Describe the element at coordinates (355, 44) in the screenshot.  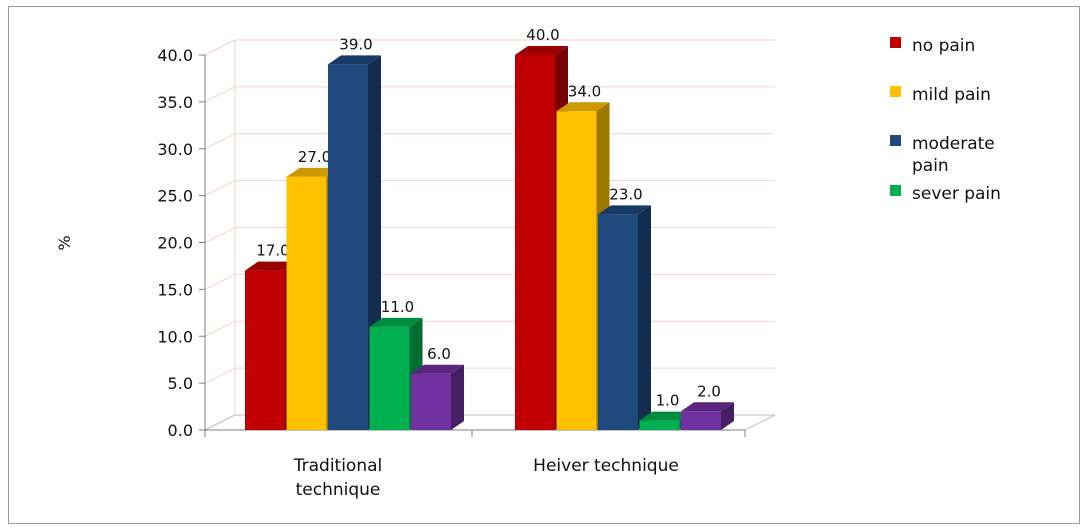
I see `data-label: 39.0` at that location.